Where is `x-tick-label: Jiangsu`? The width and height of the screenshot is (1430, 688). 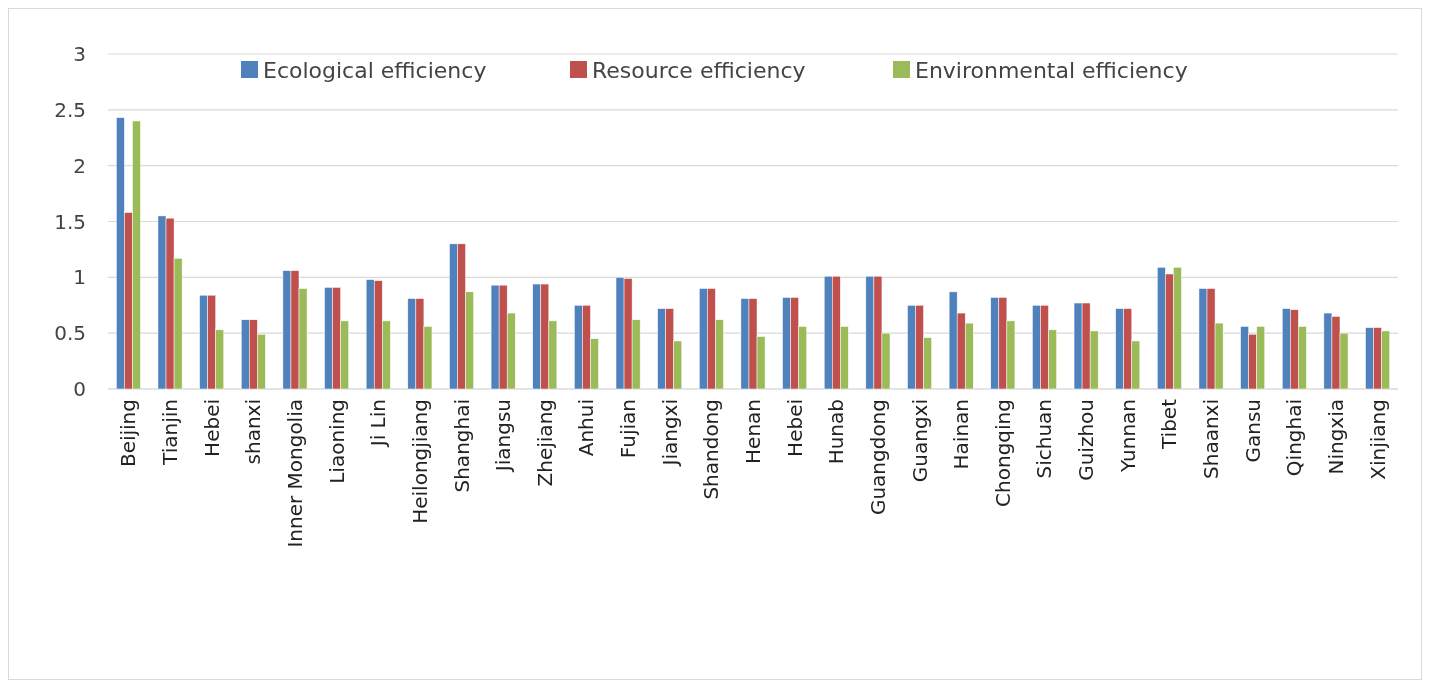 x-tick-label: Jiangsu is located at coordinates (503, 436).